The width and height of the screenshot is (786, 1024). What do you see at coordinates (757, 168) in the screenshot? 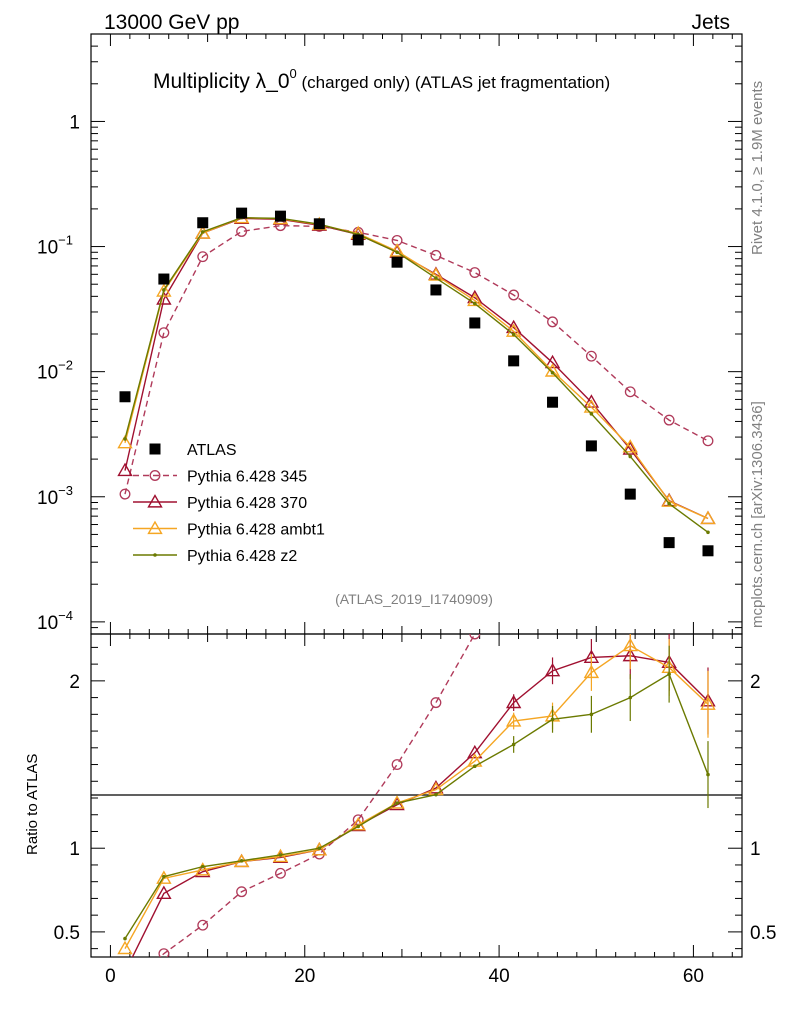
I see `rivet-label: Rivet 4.1.0, ≥ 1.9M events` at bounding box center [757, 168].